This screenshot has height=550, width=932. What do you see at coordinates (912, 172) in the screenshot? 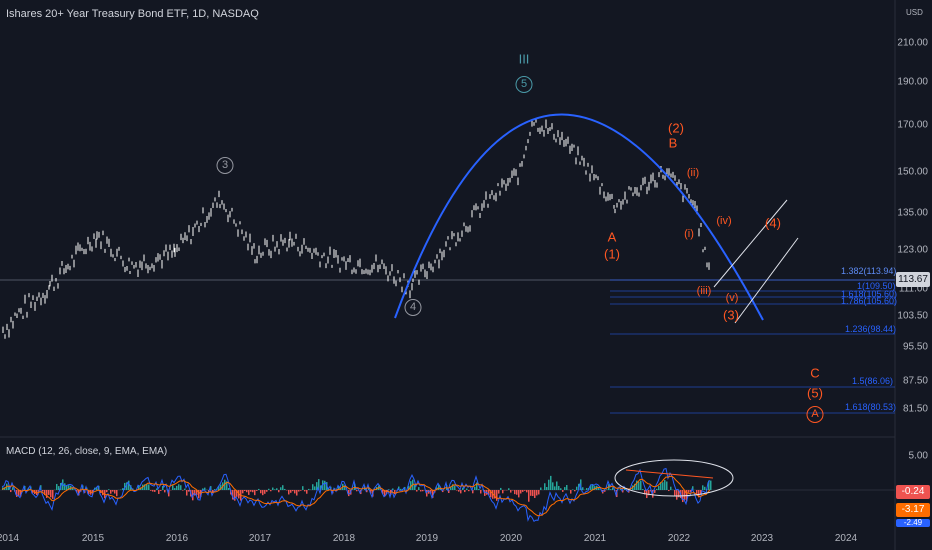
I see `price-tick: 150.00` at bounding box center [912, 172].